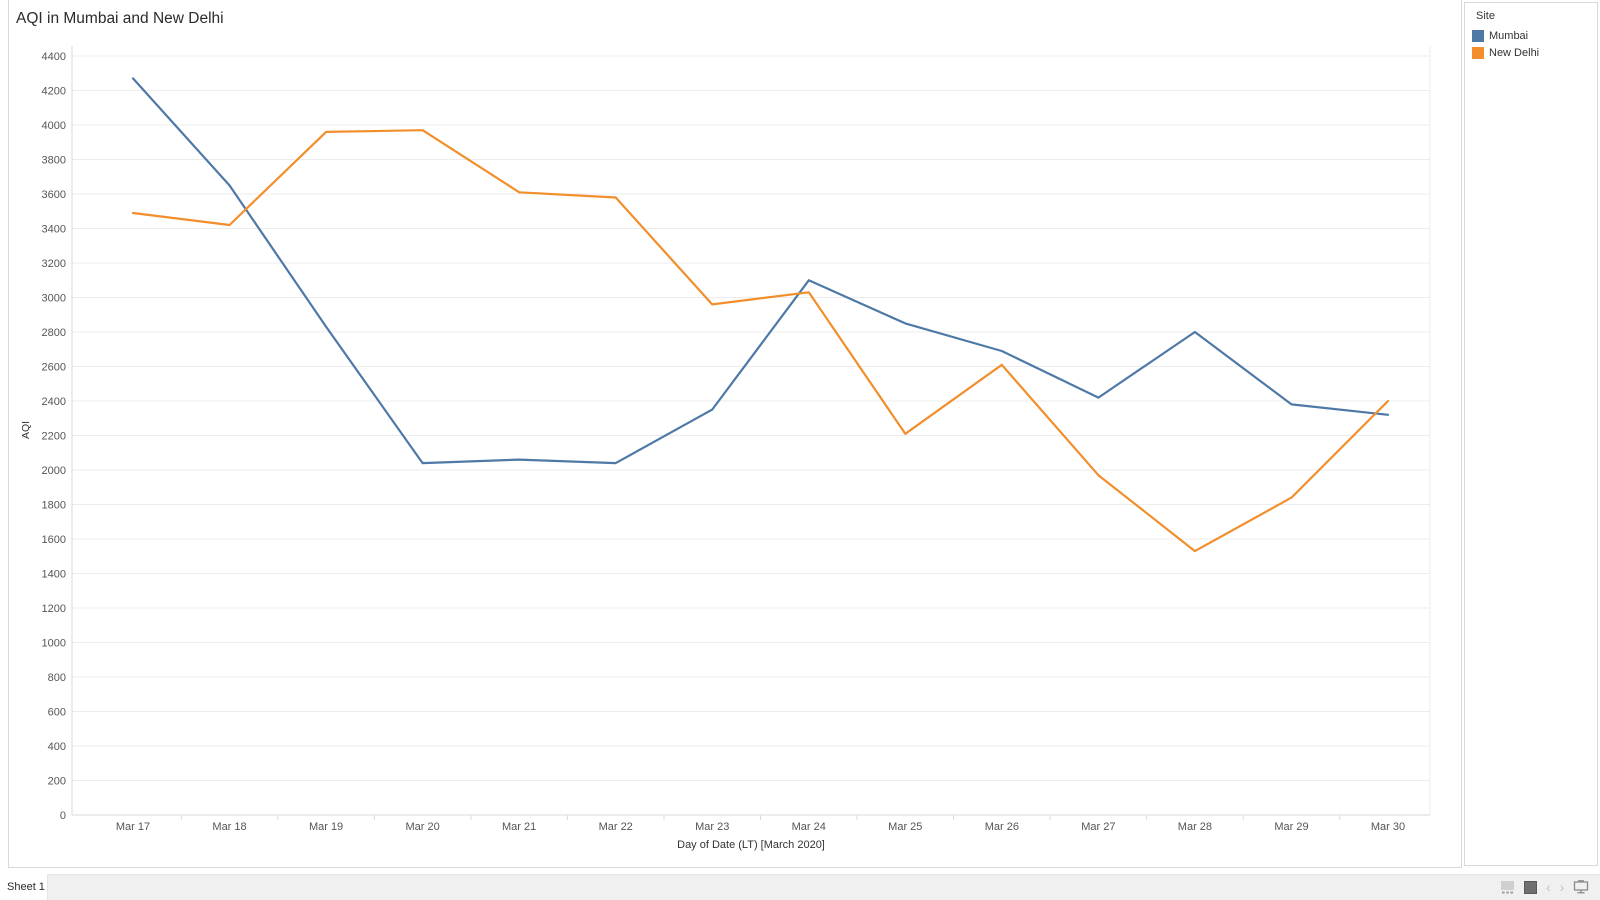 The width and height of the screenshot is (1600, 900). What do you see at coordinates (1002, 827) in the screenshot?
I see `x-tick-label: Mar 26` at bounding box center [1002, 827].